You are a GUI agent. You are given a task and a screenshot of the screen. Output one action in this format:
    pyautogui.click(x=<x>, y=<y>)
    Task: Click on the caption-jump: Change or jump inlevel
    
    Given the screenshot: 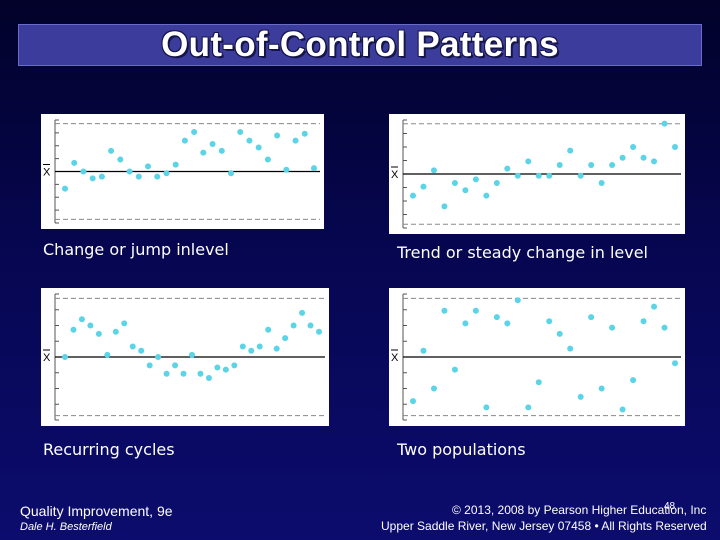 What is the action you would take?
    pyautogui.click(x=136, y=249)
    